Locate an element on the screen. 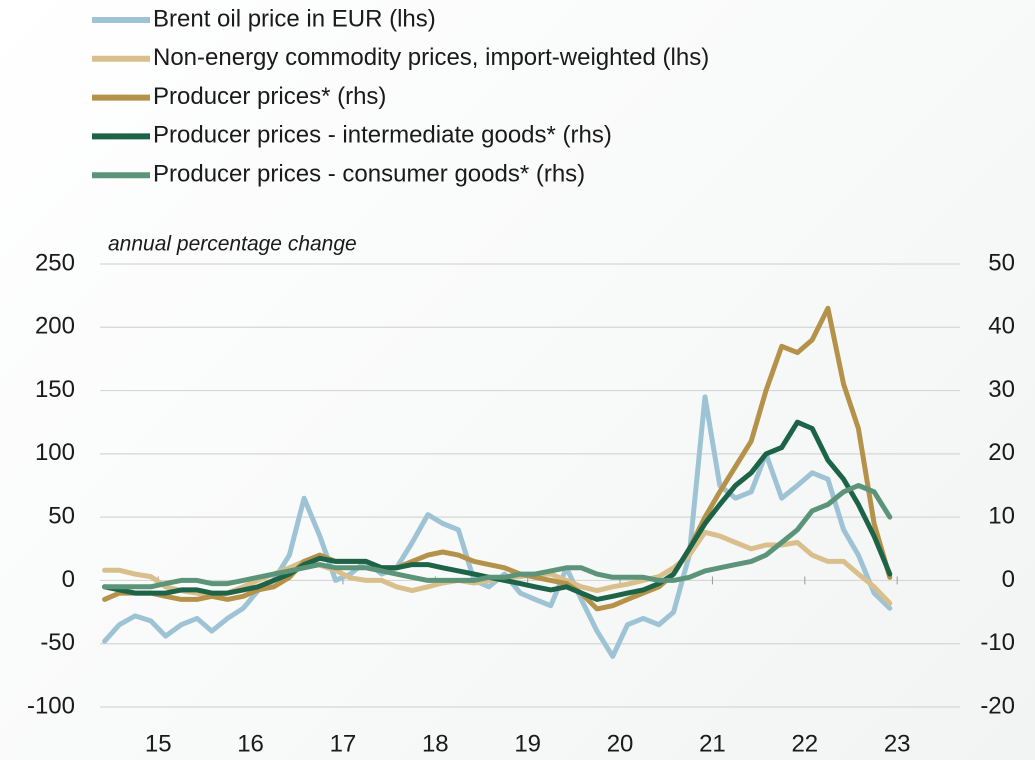 The height and width of the screenshot is (760, 1035). y-tick-label: -50 is located at coordinates (57, 642).